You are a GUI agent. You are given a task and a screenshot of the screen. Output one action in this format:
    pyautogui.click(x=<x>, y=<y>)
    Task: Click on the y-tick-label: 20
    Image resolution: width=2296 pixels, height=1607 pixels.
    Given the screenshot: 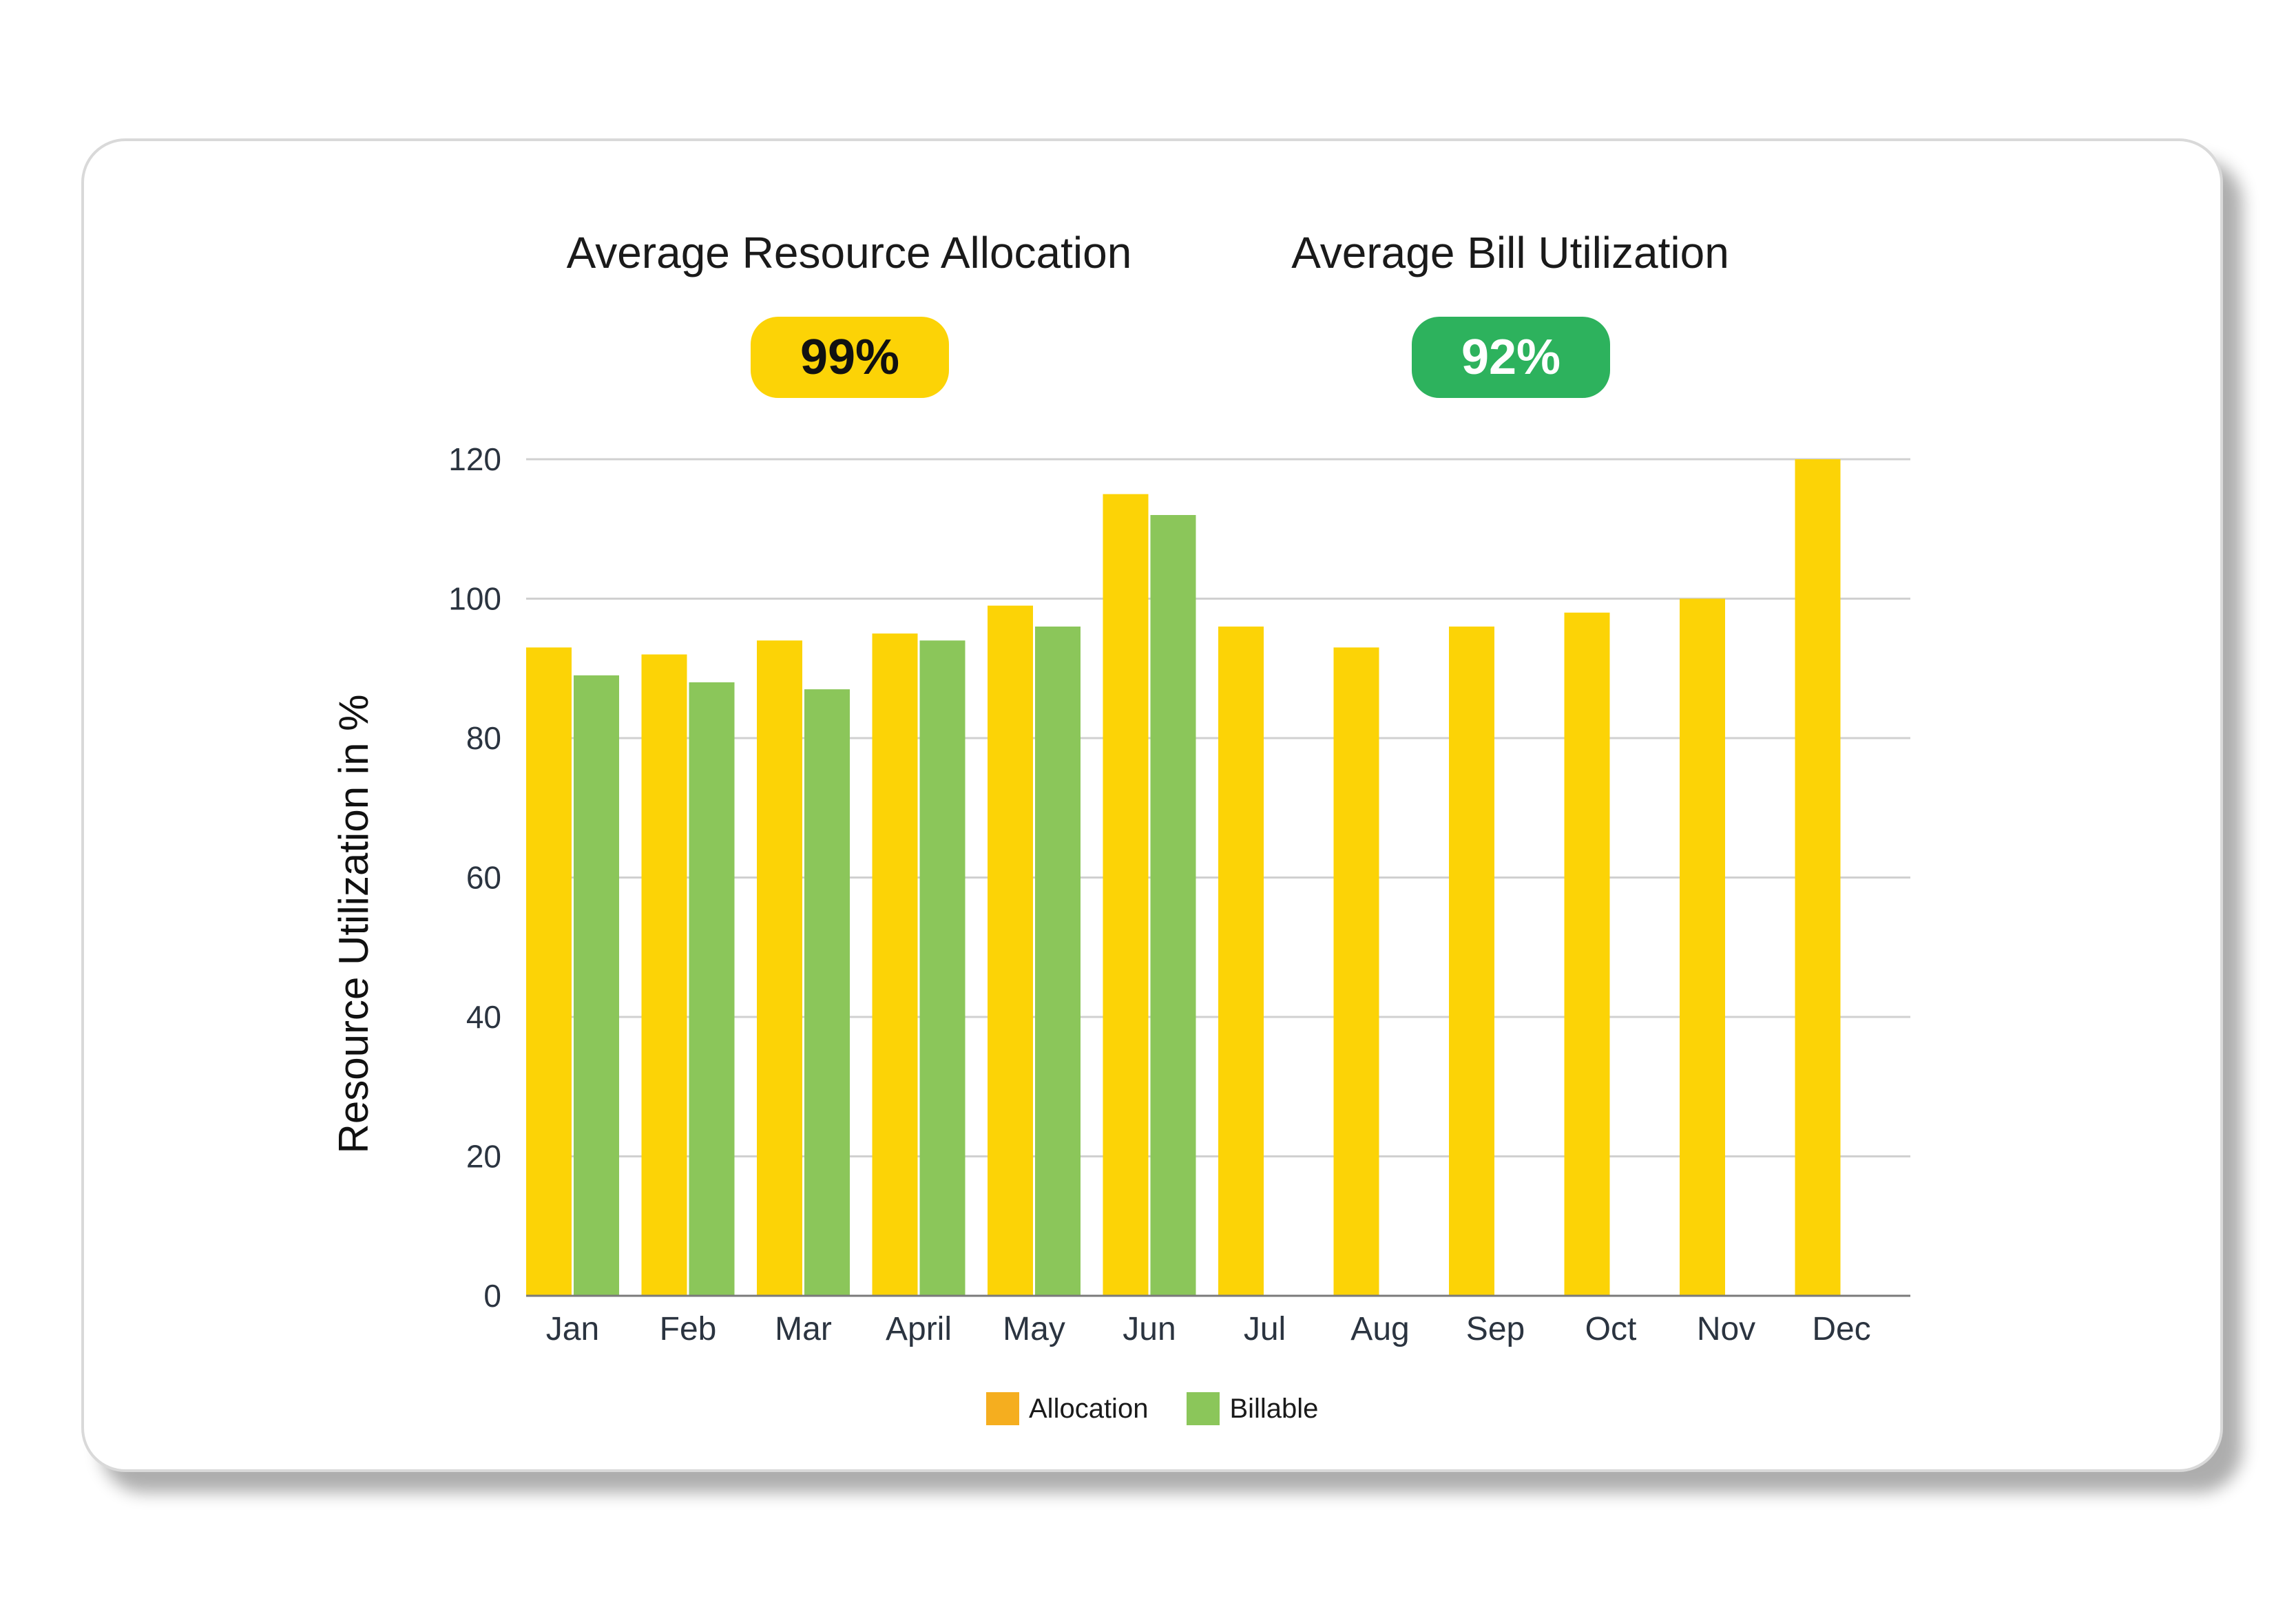 What is the action you would take?
    pyautogui.click(x=483, y=1157)
    